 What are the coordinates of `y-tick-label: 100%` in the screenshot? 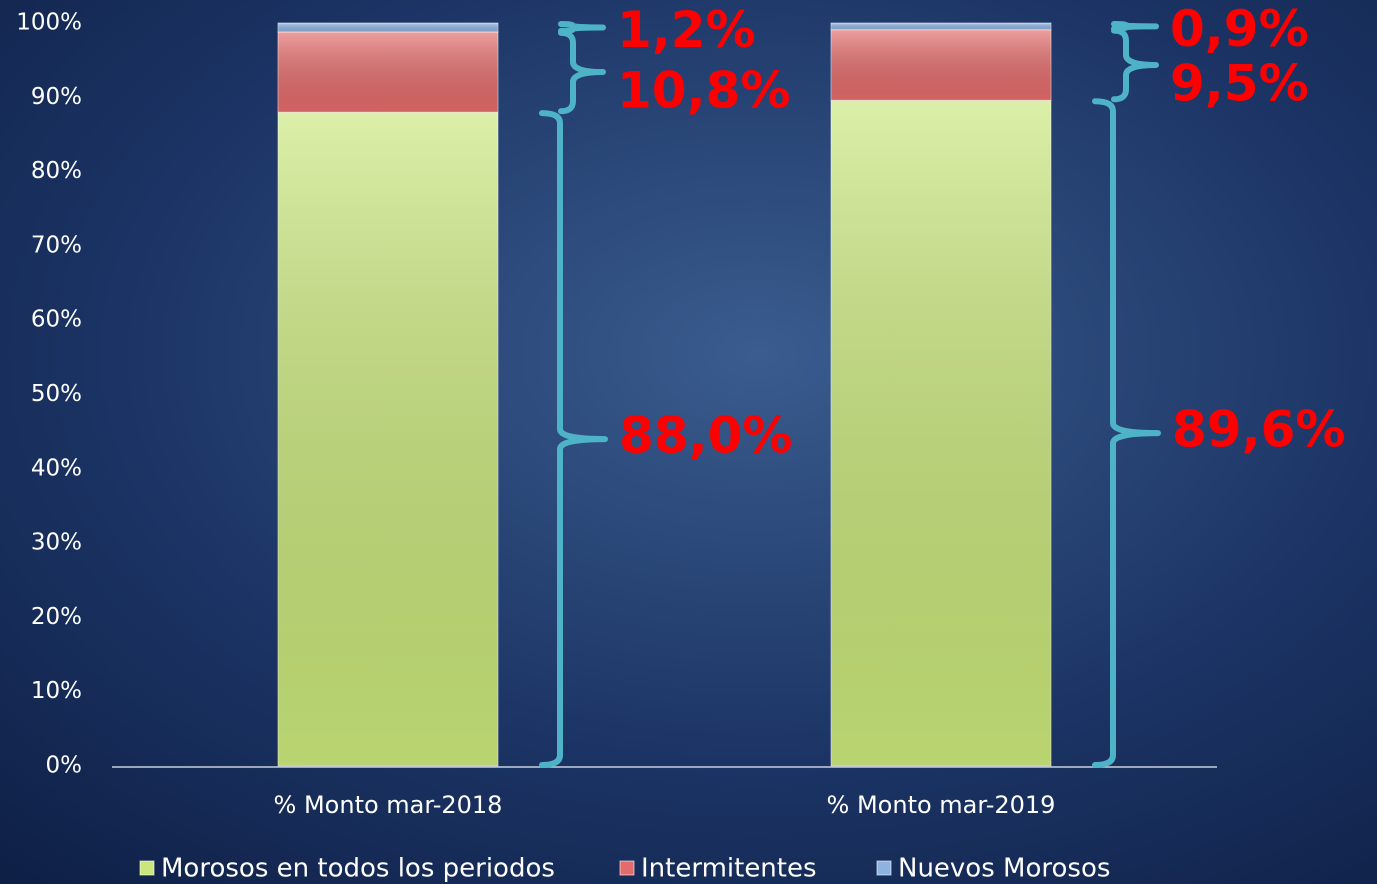 It's located at (49, 23).